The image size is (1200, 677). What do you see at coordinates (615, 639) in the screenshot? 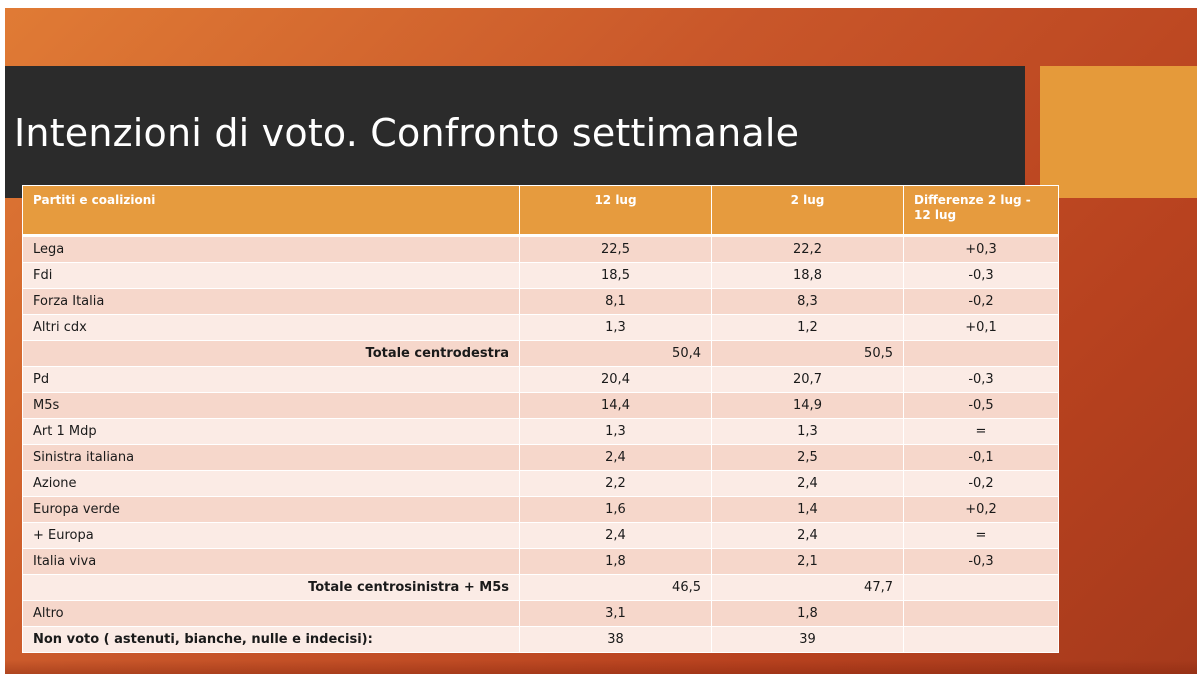
I see `value-12-lug-cell: 38` at bounding box center [615, 639].